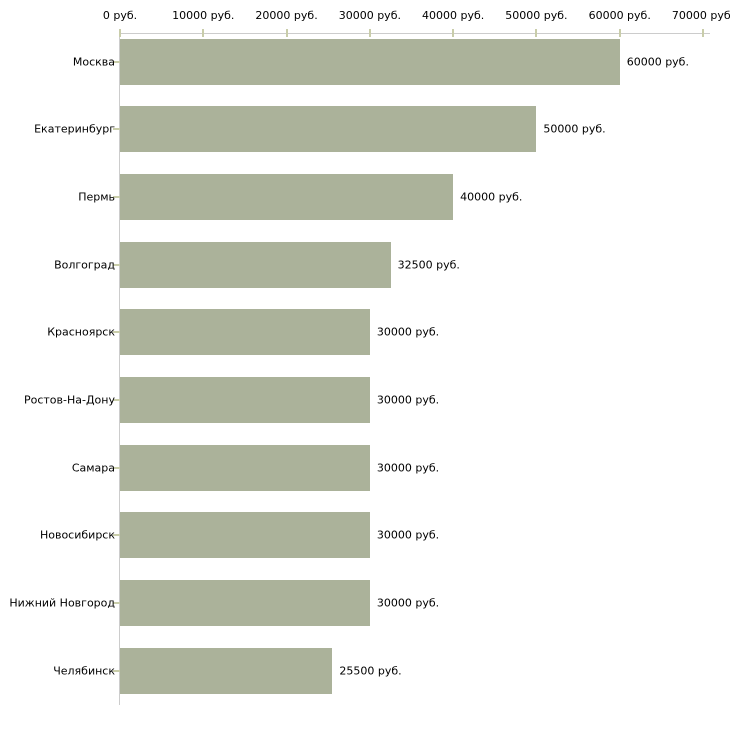 The height and width of the screenshot is (730, 730). Describe the element at coordinates (700, 15) in the screenshot. I see `x-axis-tick-label: 70000 руб.` at that location.